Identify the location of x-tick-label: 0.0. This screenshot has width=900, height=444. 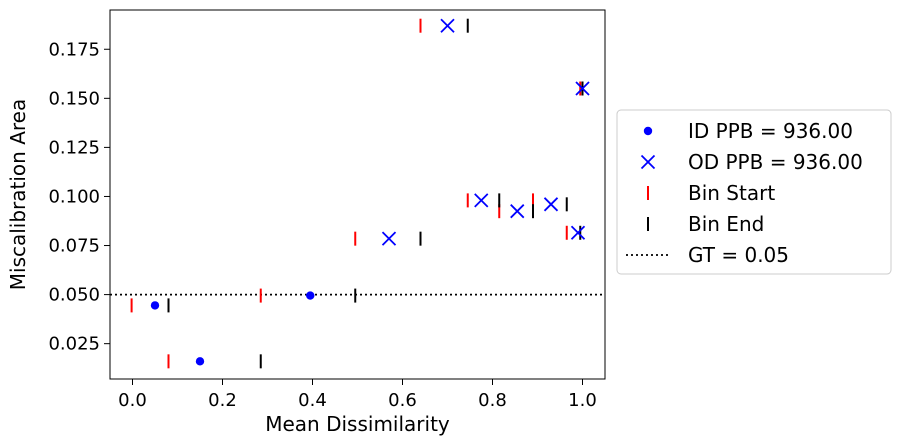
(132, 400).